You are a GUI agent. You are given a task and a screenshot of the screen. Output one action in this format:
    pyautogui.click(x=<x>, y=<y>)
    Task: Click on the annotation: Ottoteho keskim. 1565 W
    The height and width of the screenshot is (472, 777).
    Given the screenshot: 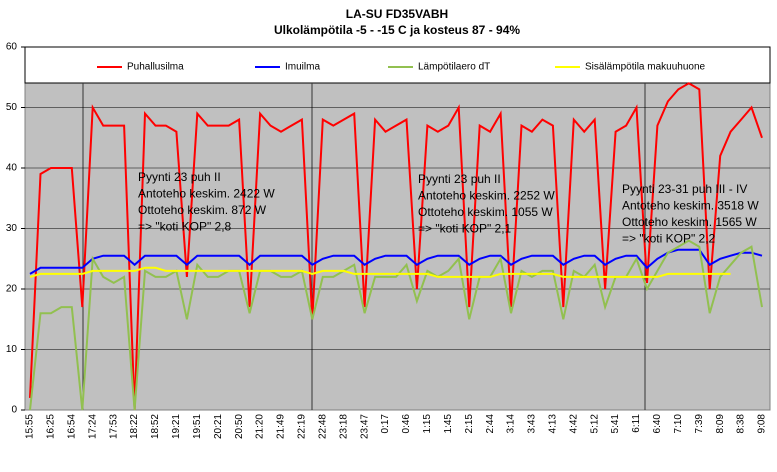 What is the action you would take?
    pyautogui.click(x=689, y=222)
    